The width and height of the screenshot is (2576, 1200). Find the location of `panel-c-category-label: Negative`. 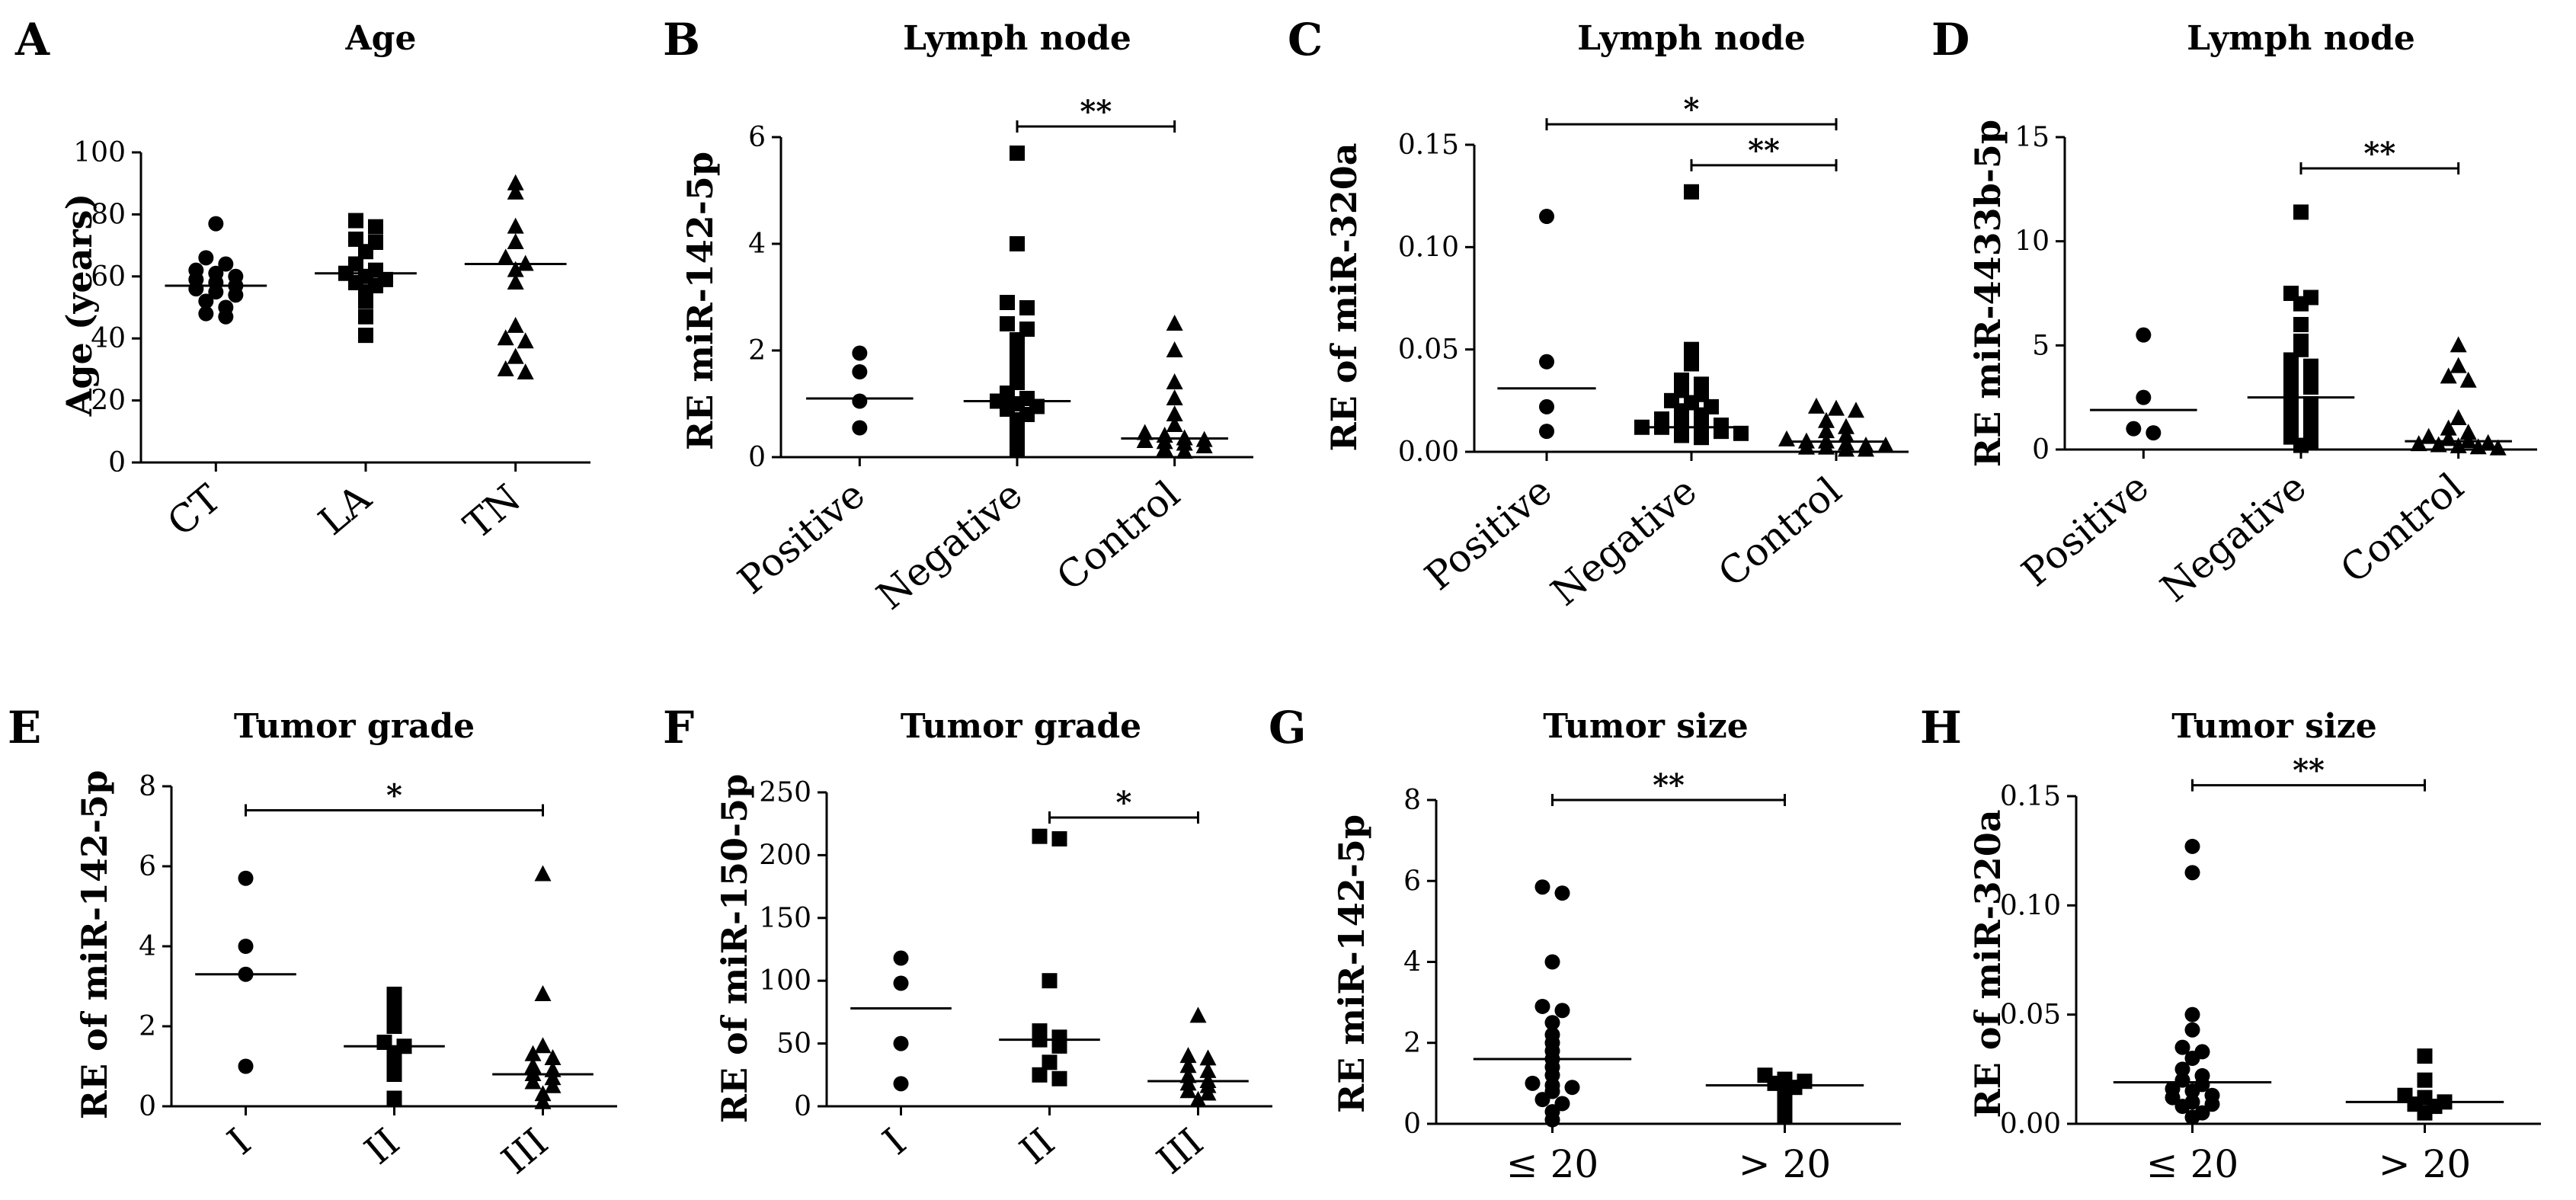

panel-c-category-label: Negative is located at coordinates (1624, 542).